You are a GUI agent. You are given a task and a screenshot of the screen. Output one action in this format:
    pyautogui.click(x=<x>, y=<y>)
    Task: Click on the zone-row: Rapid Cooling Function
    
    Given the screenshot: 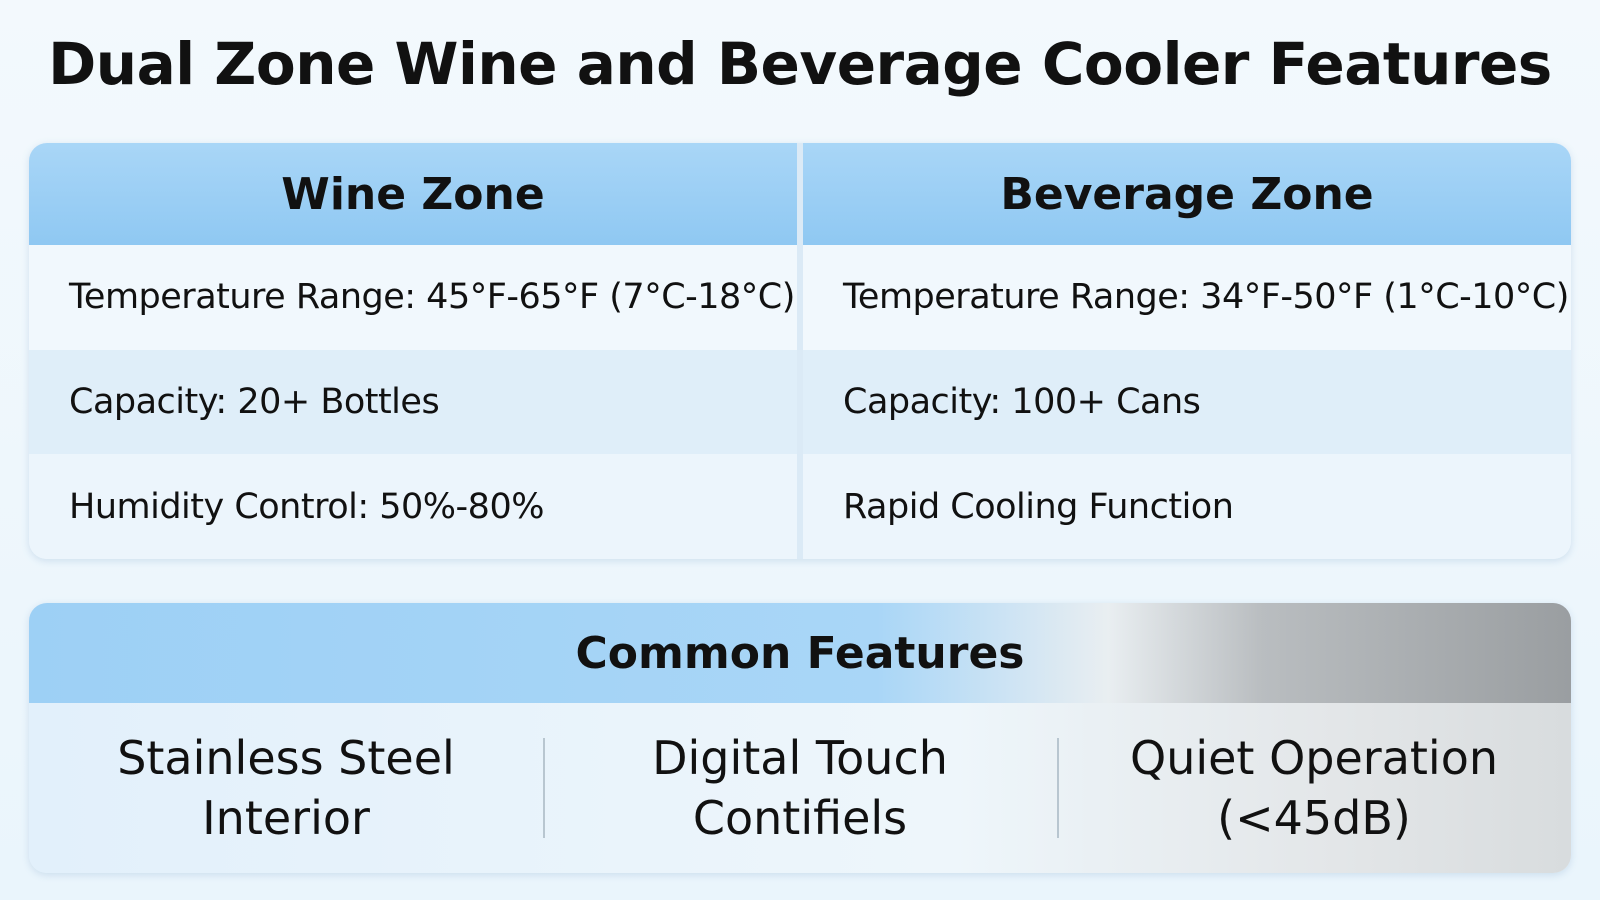 What is the action you would take?
    pyautogui.click(x=1187, y=506)
    